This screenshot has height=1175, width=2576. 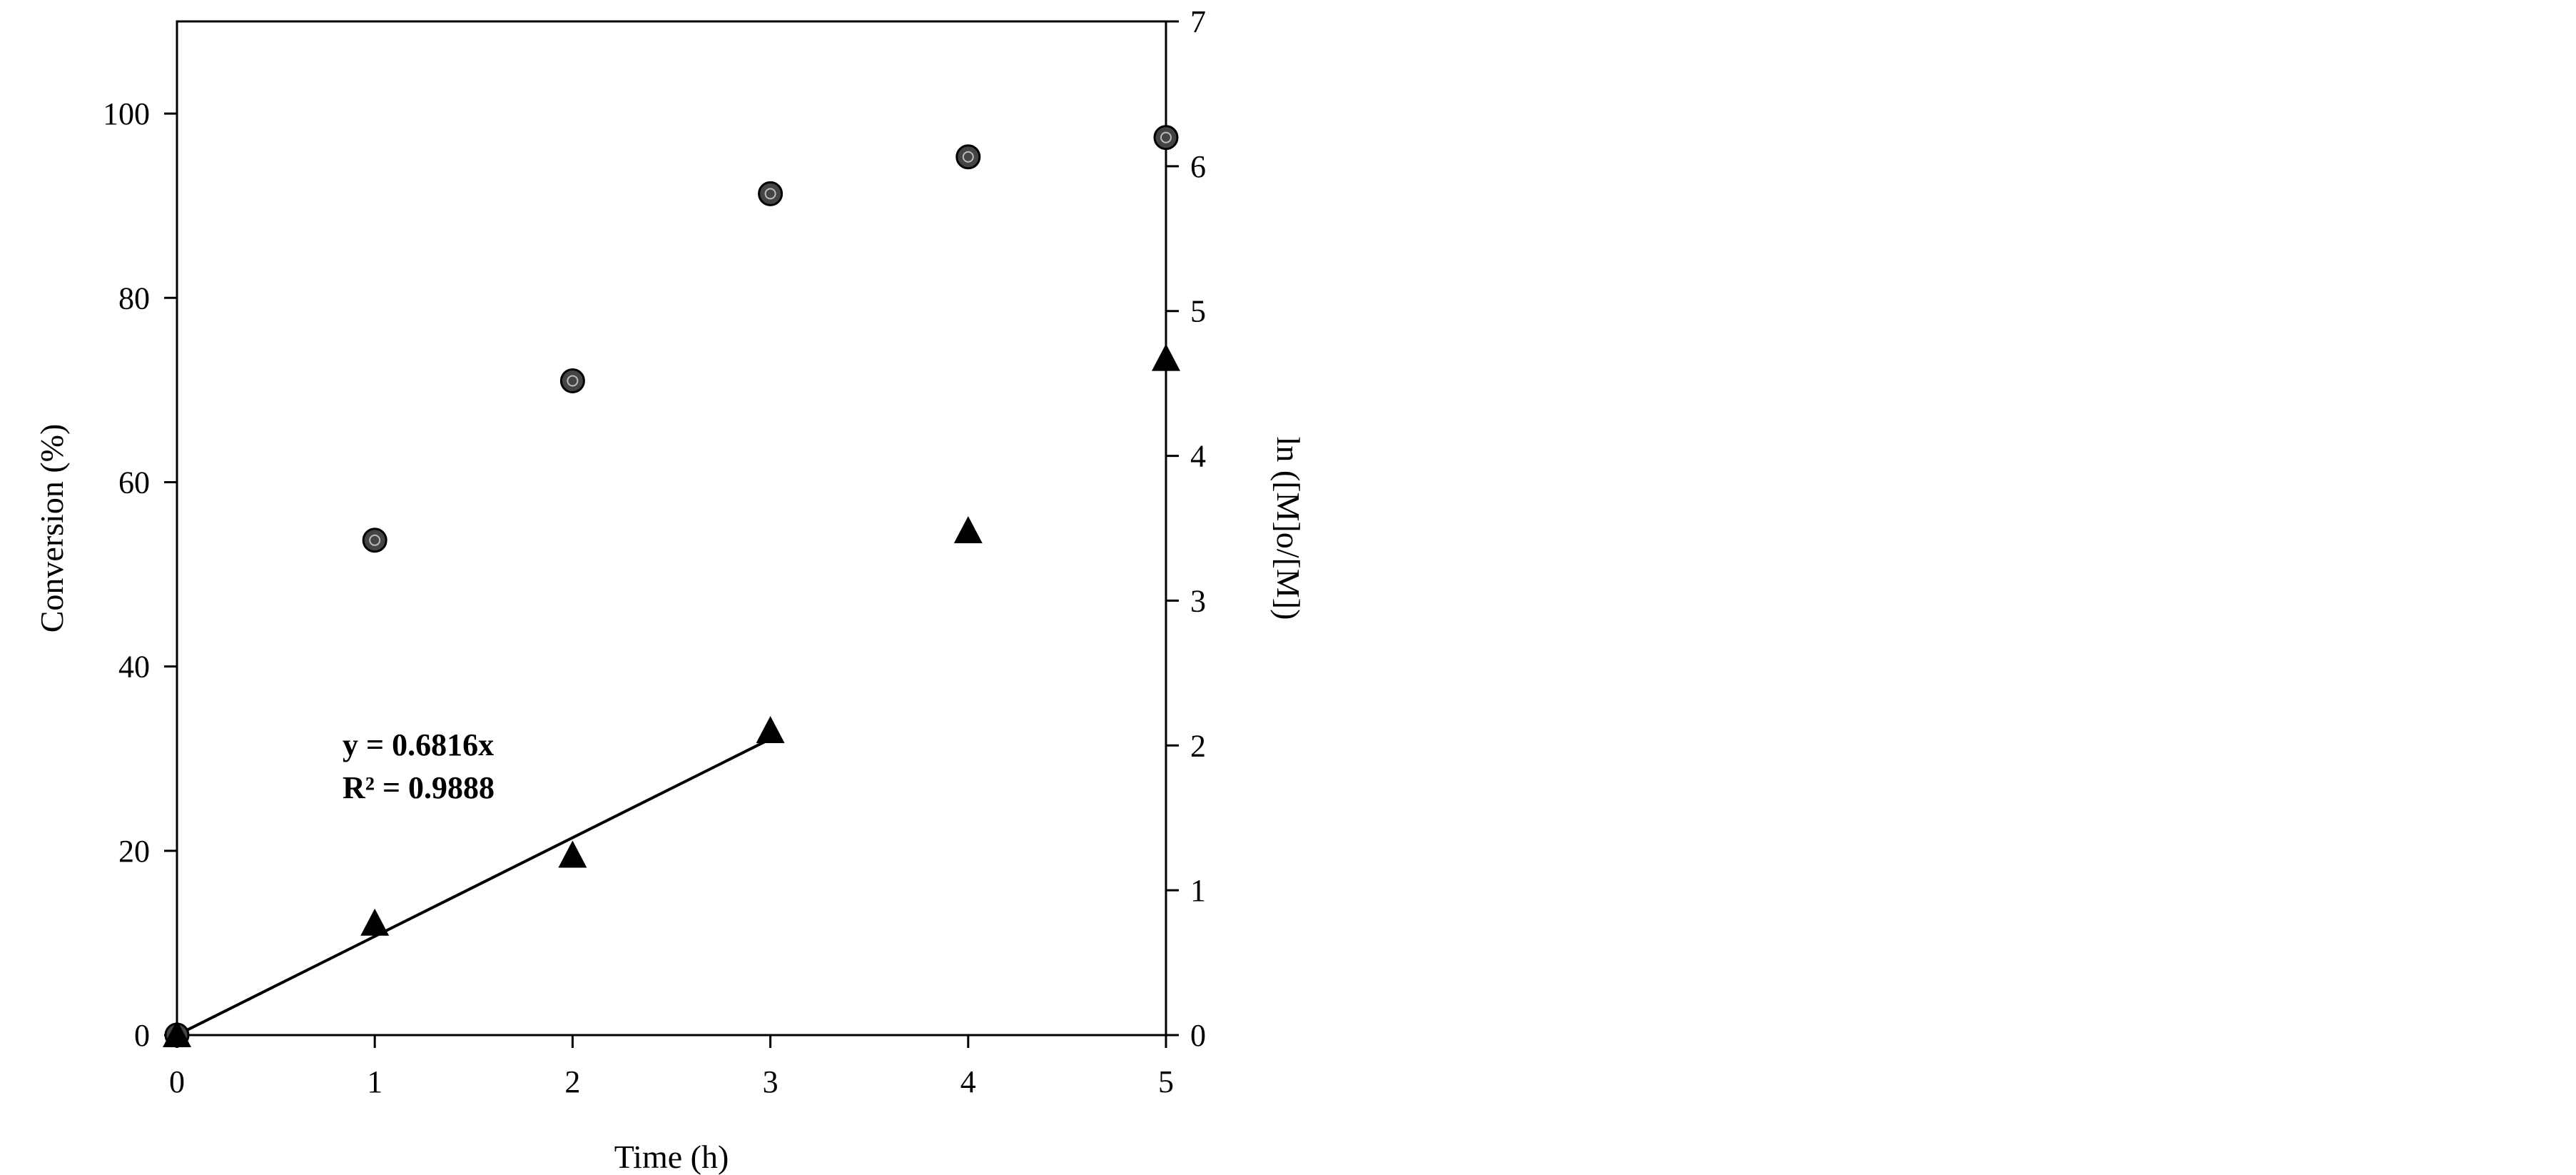 I want to click on y-left-axis-title: Conversion (%), so click(x=52, y=528).